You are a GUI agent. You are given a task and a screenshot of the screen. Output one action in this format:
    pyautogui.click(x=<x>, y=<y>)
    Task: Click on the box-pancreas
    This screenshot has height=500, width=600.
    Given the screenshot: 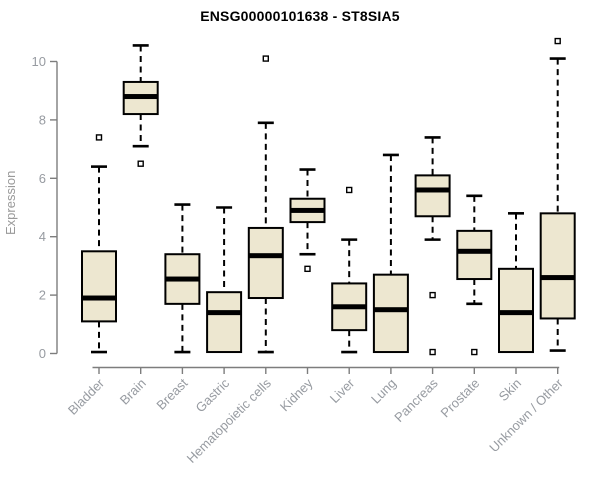 What is the action you would take?
    pyautogui.click(x=432, y=246)
    